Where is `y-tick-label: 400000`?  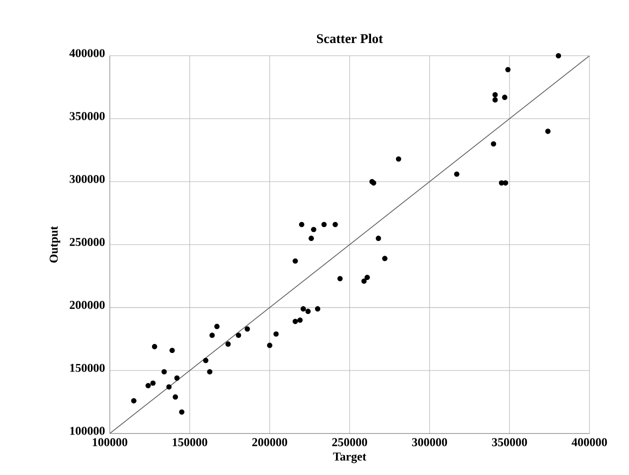 y-tick-label: 400000 is located at coordinates (87, 53).